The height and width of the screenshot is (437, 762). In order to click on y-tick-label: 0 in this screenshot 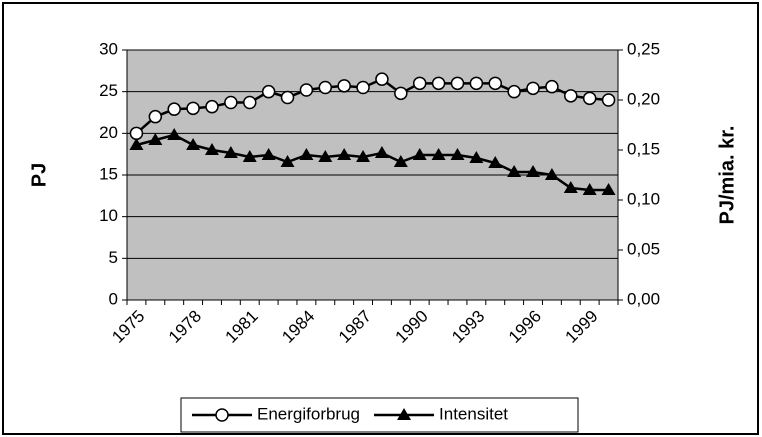, I will do `click(113, 298)`.